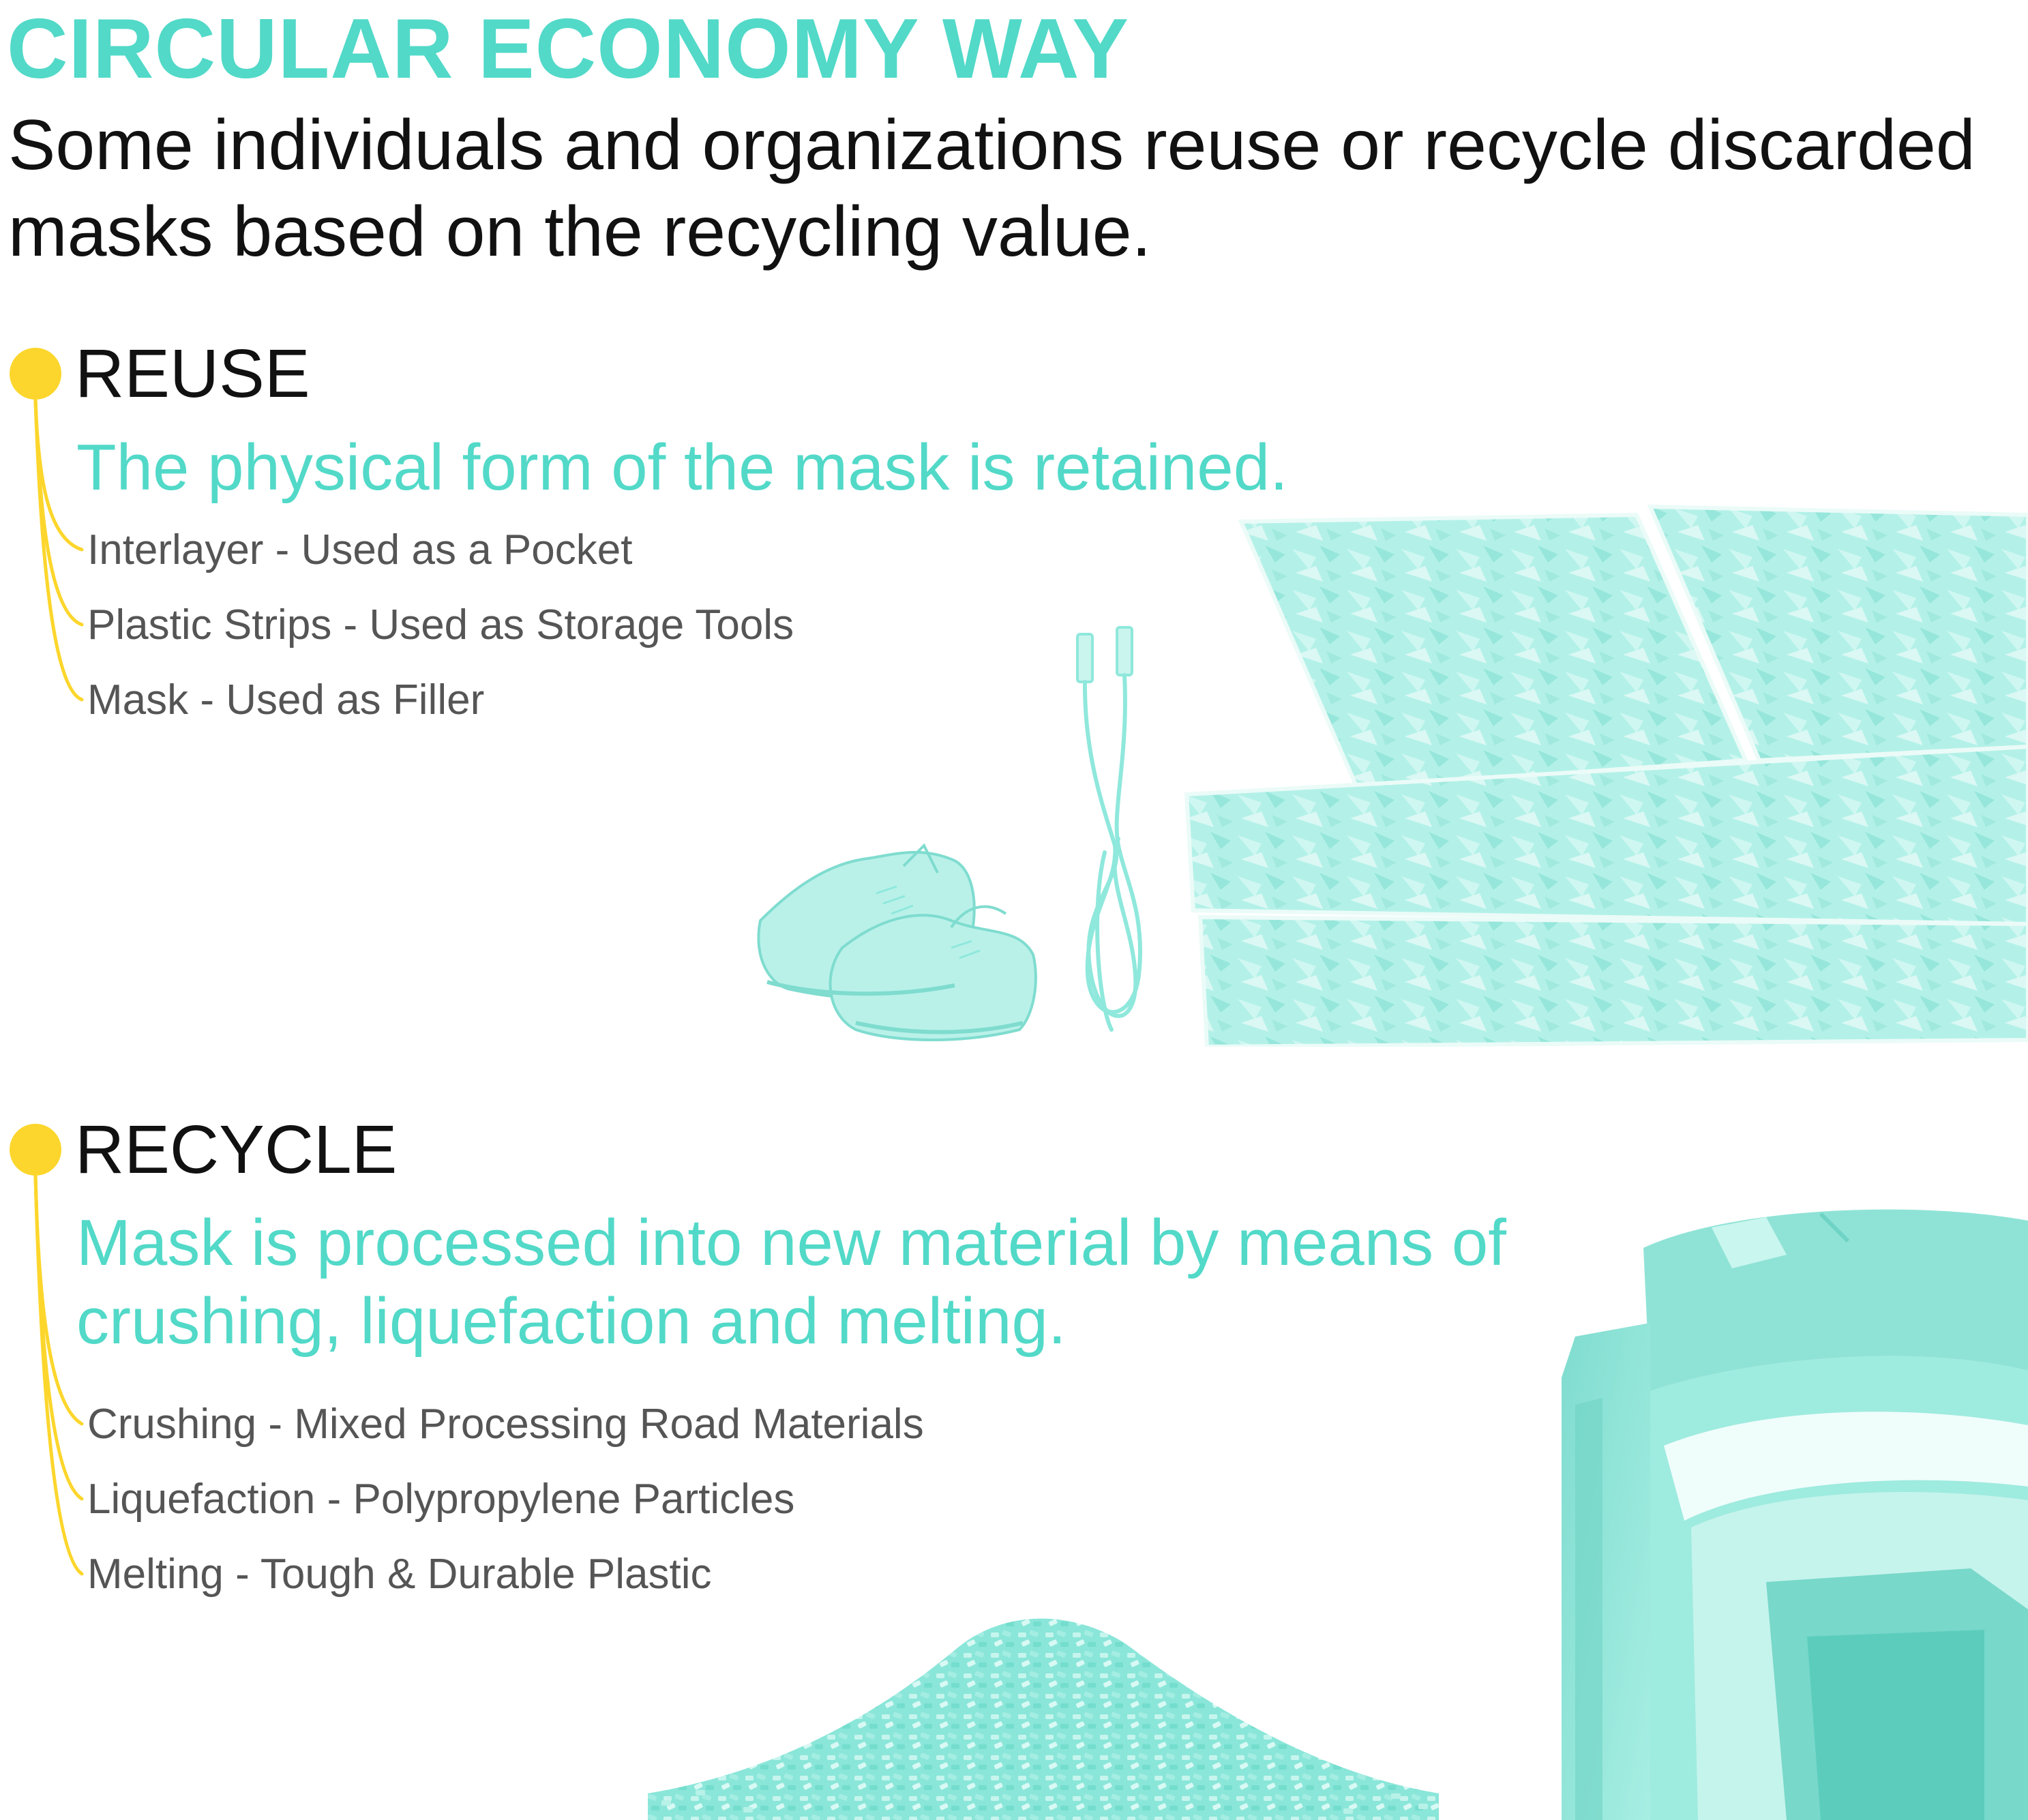  I want to click on reuse-item-mask-filler: Mask - Used as Filler, so click(286, 699).